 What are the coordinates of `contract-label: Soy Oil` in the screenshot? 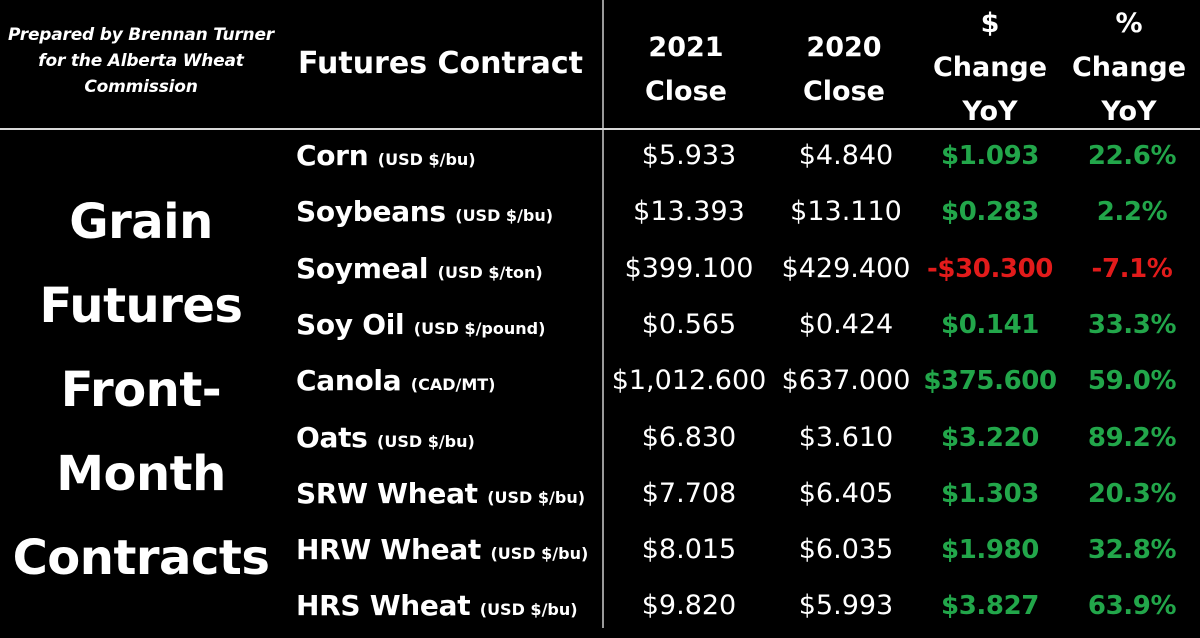 It's located at (350, 324).